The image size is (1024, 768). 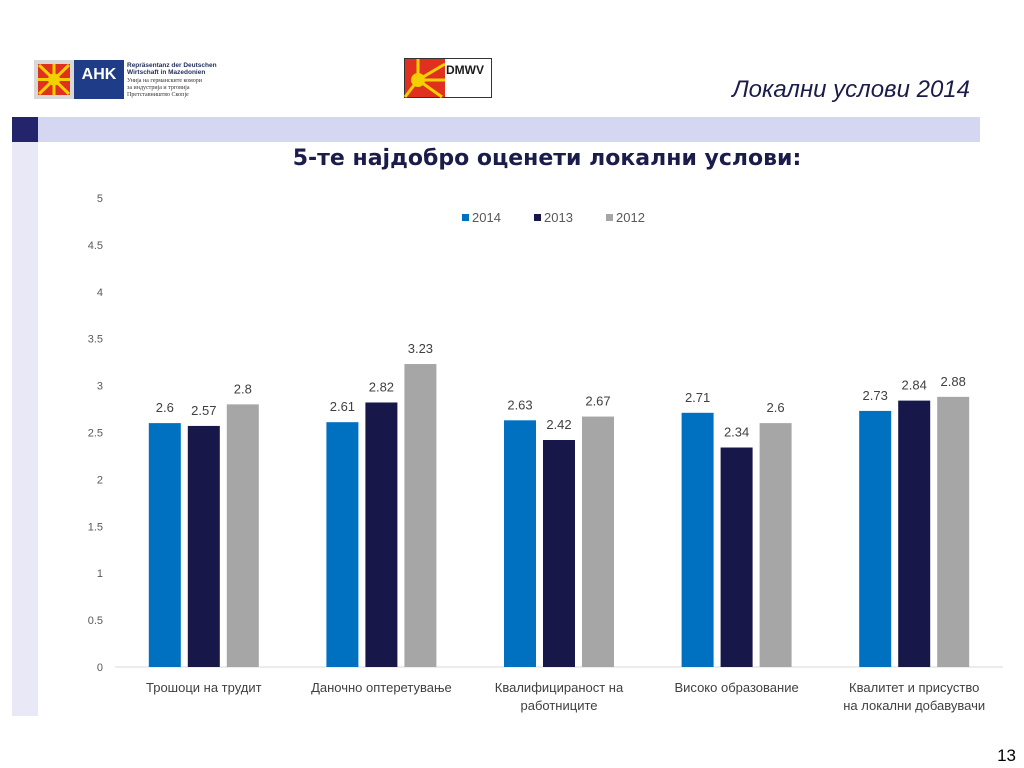 I want to click on slide-heading: Локални услови 2014, so click(x=851, y=89).